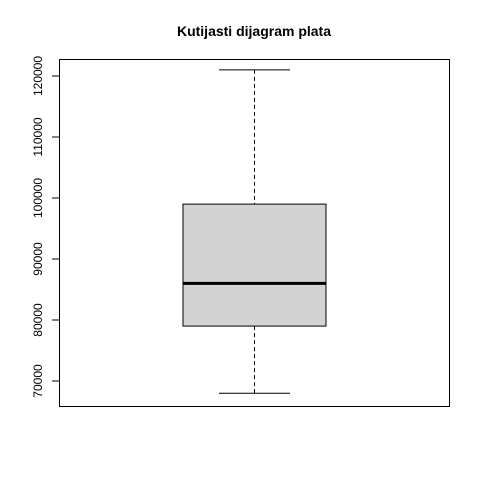 This screenshot has height=480, width=480. What do you see at coordinates (38, 381) in the screenshot?
I see `y-tick-label: 70000` at bounding box center [38, 381].